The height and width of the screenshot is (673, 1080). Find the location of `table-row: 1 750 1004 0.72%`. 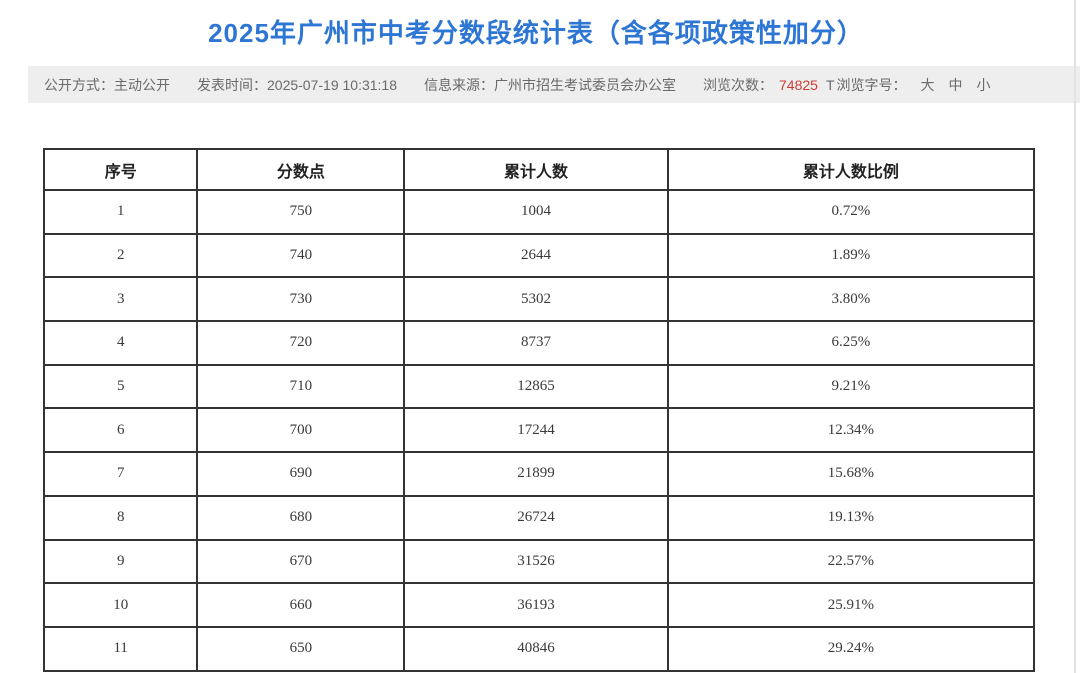

table-row: 1 750 1004 0.72% is located at coordinates (539, 212).